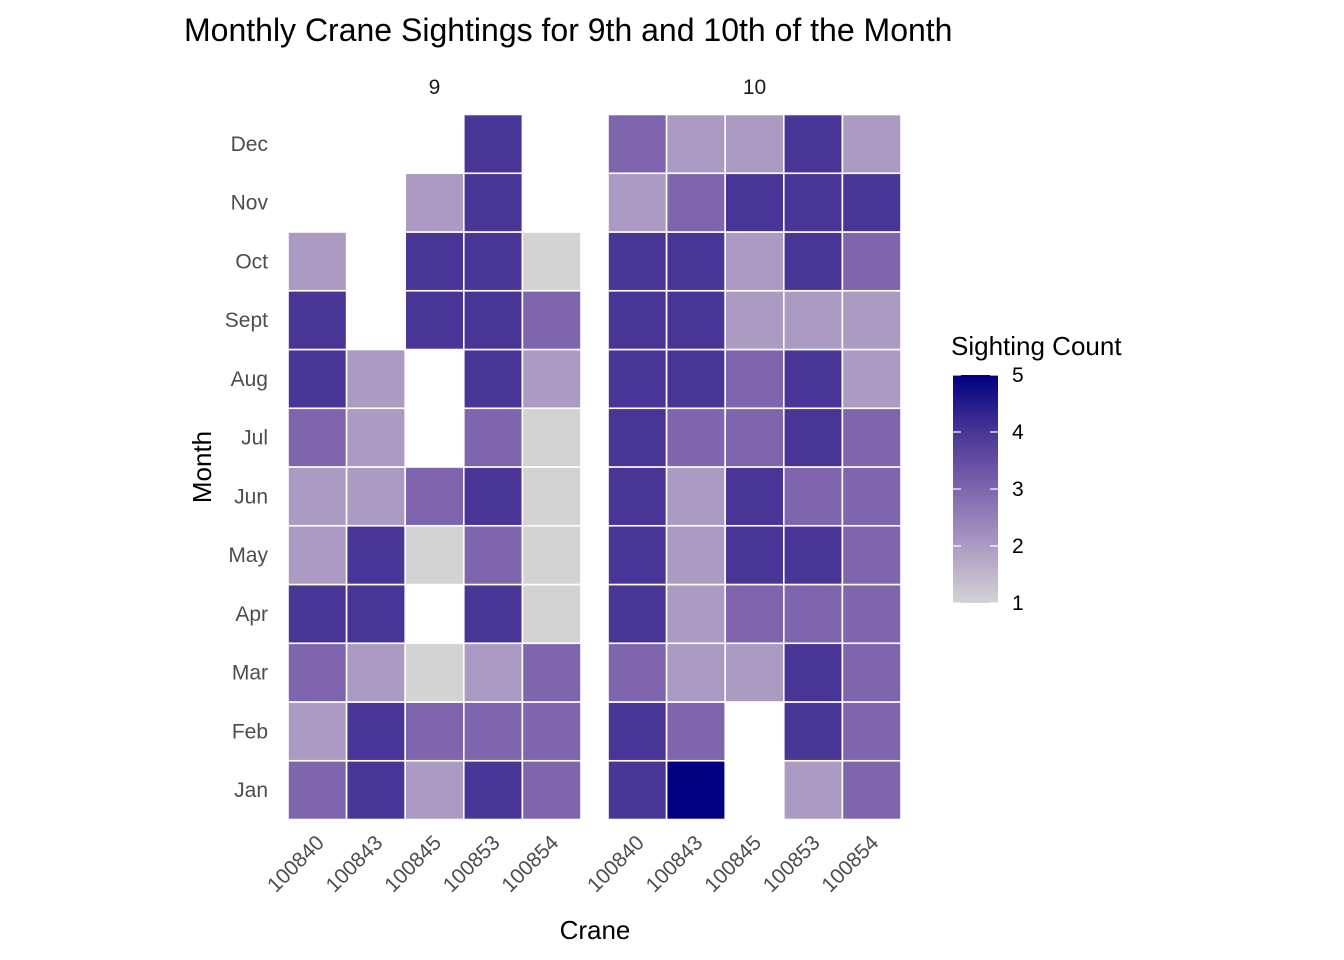 This screenshot has height=960, width=1344. What do you see at coordinates (733, 864) in the screenshot?
I see `x-tick-label: 100845` at bounding box center [733, 864].